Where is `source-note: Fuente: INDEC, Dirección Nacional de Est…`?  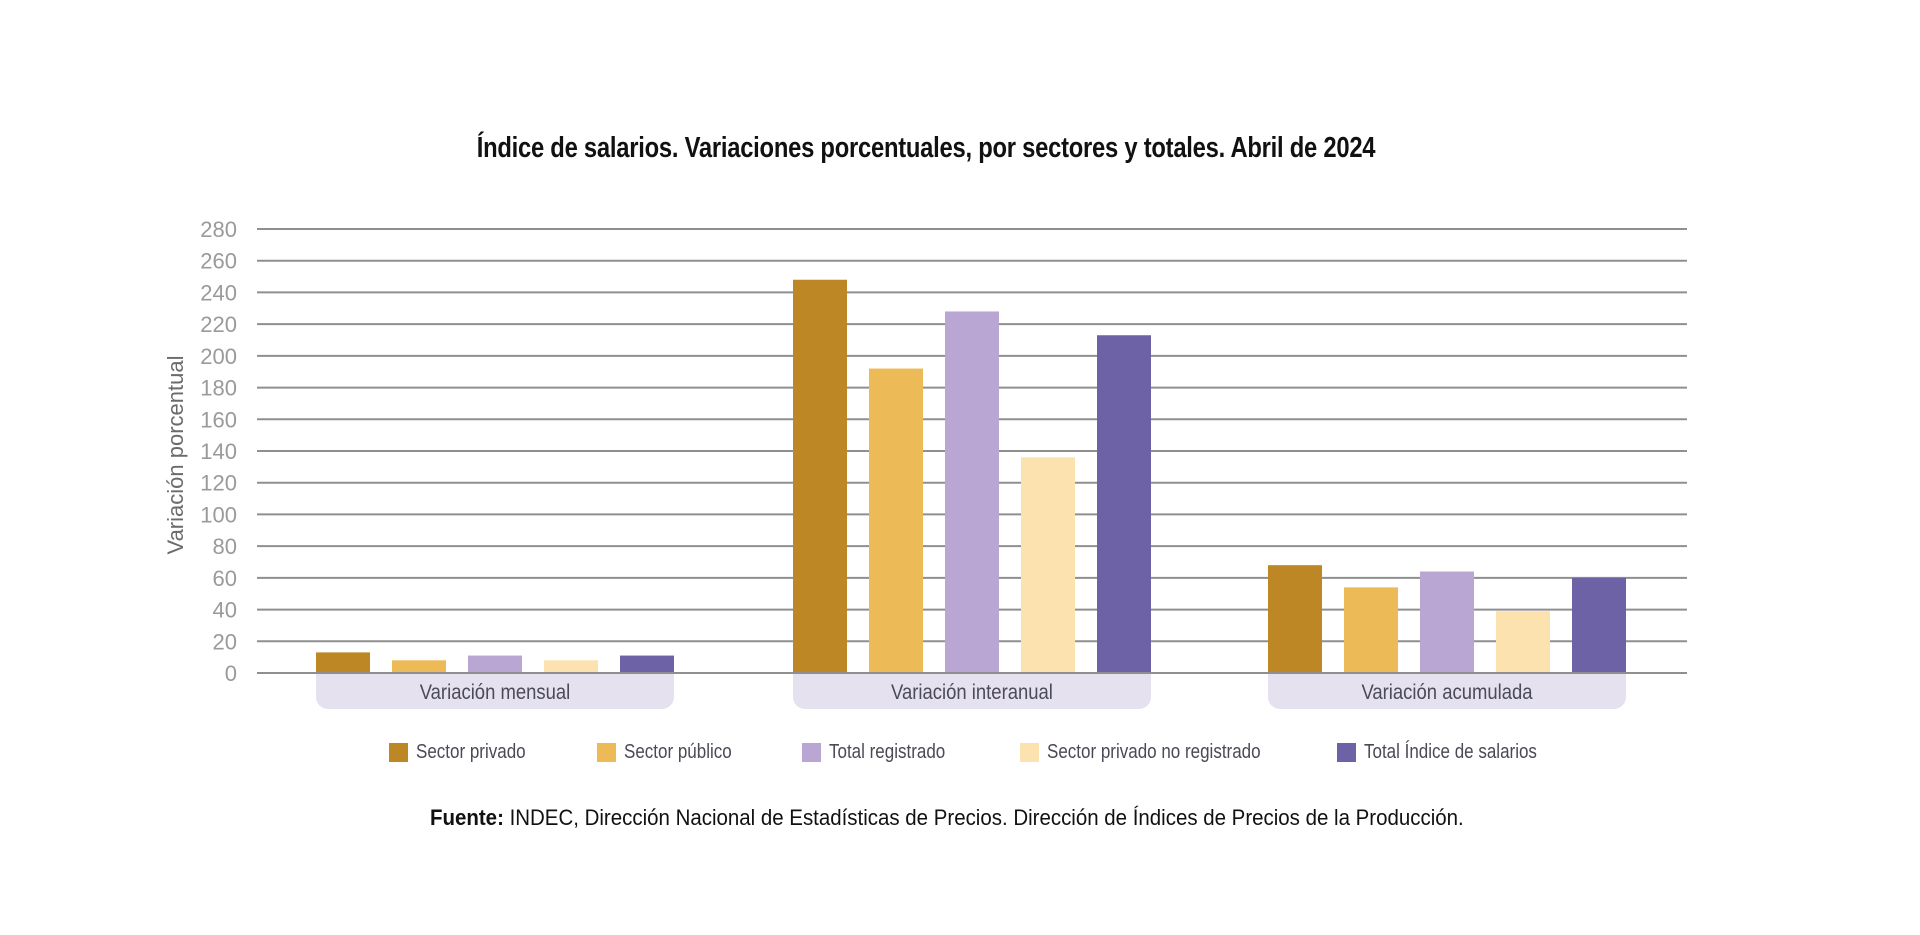
source-note: Fuente: INDEC, Dirección Nacional de Est… is located at coordinates (947, 818).